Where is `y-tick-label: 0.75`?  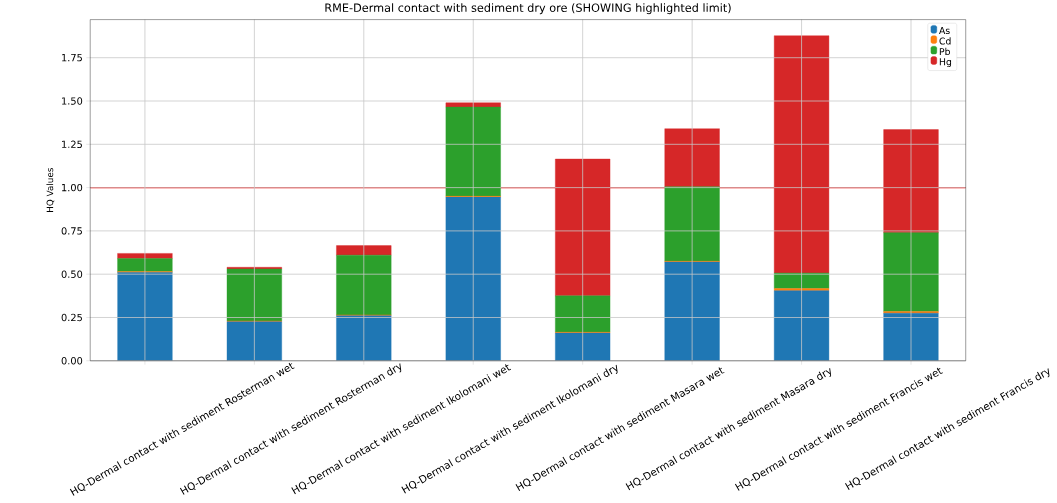 y-tick-label: 0.75 is located at coordinates (71, 231).